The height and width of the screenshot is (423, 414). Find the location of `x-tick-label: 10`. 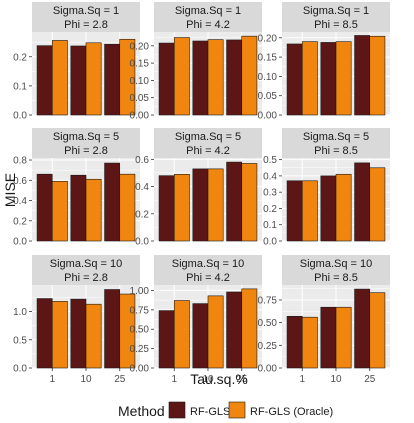

x-tick-label: 10 is located at coordinates (86, 379).